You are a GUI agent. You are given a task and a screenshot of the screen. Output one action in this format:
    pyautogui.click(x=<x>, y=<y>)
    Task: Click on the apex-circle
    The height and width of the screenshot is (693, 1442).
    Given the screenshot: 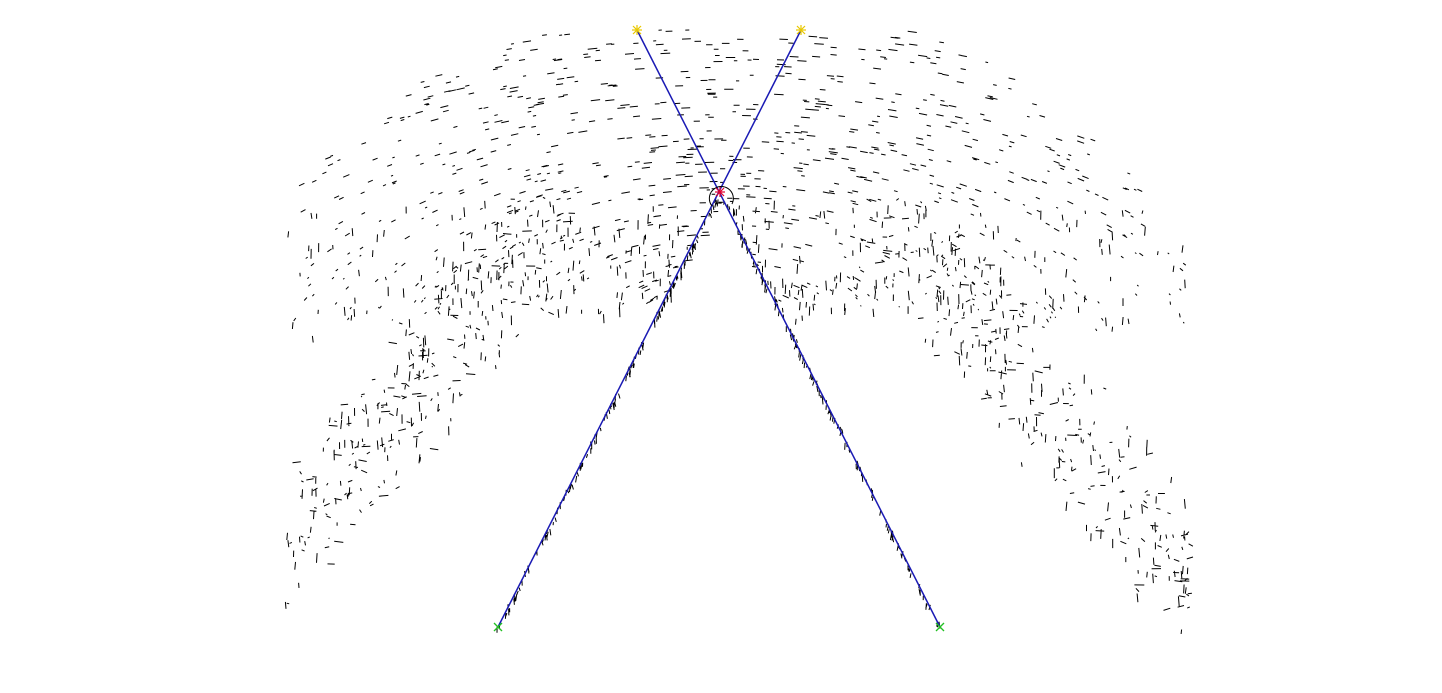 What is the action you would take?
    pyautogui.click(x=721, y=196)
    